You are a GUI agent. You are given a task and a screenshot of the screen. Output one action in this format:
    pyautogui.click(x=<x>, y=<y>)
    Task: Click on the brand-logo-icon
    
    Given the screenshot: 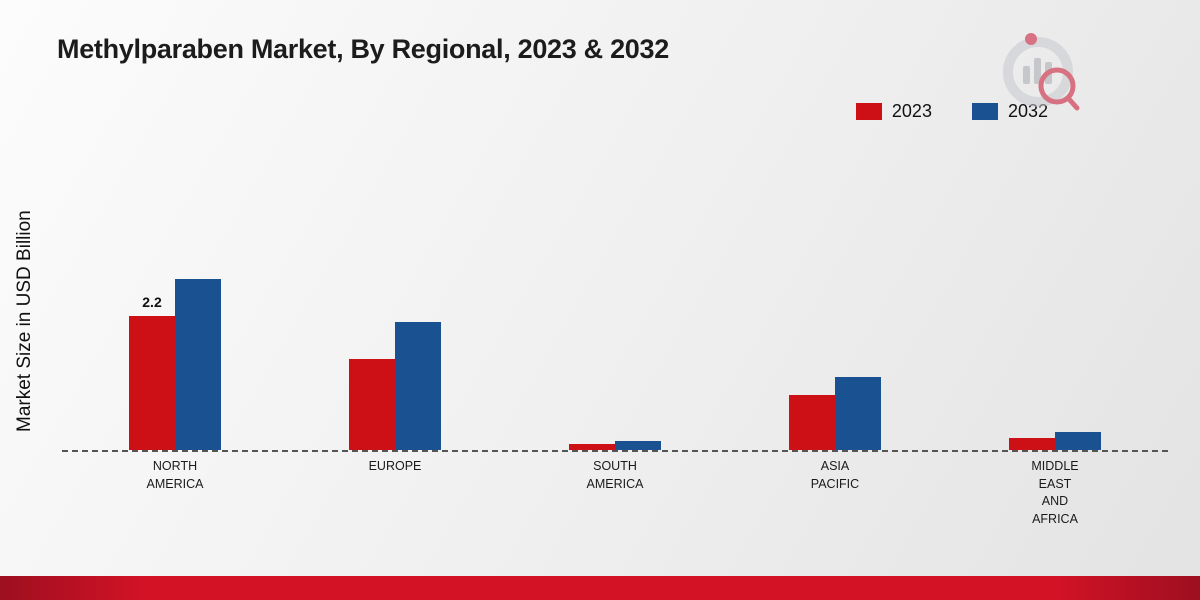 What is the action you would take?
    pyautogui.click(x=1041, y=72)
    